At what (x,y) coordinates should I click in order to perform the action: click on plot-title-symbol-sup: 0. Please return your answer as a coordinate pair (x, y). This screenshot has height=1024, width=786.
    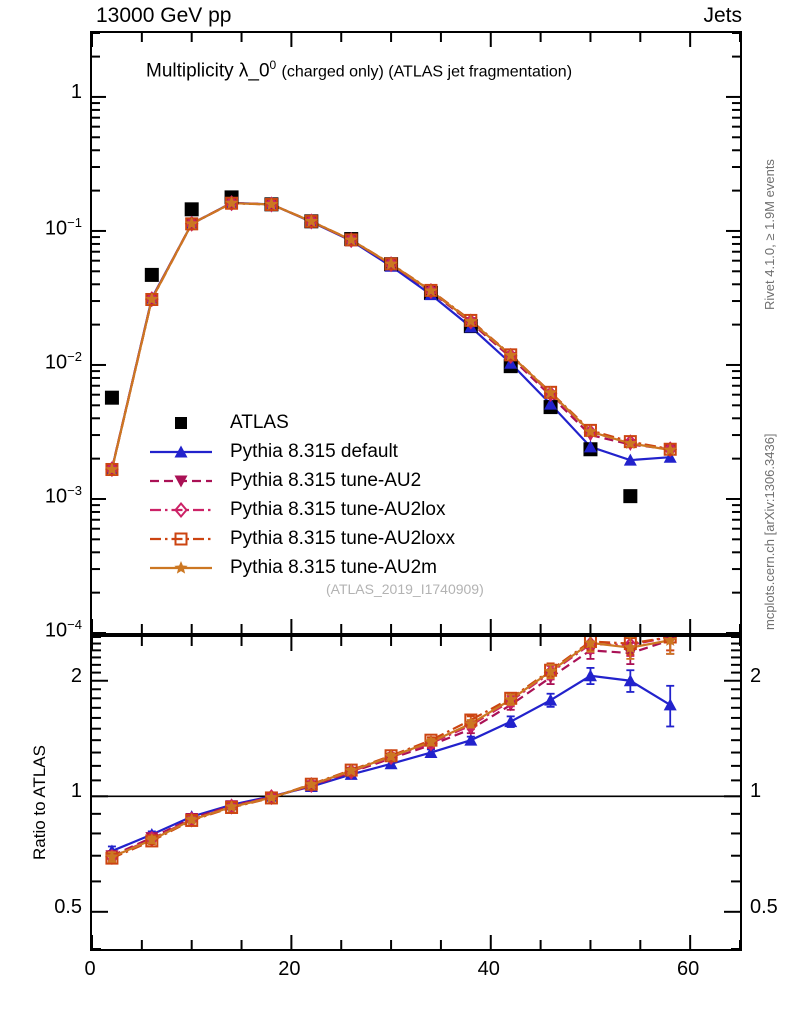
    Looking at the image, I should click on (273, 65).